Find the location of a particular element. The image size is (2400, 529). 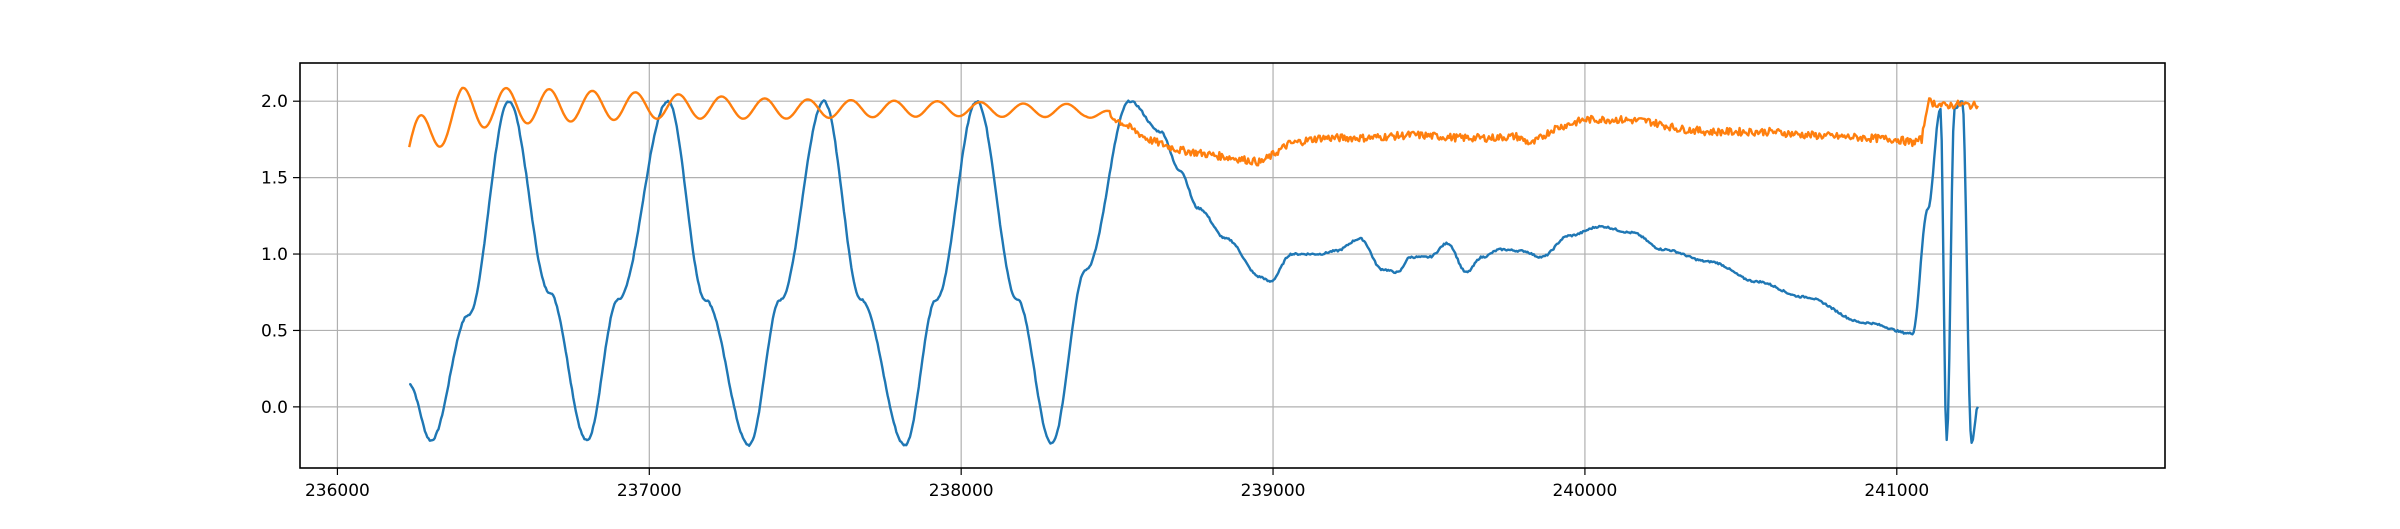

x-tick-label: 240000 is located at coordinates (1584, 491).